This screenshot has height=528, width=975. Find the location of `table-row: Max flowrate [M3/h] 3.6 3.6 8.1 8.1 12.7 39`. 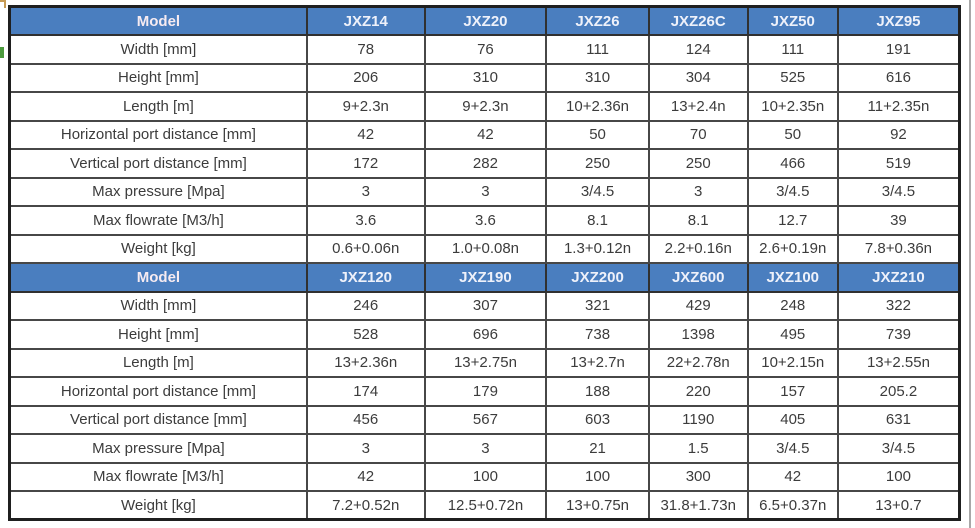

table-row: Max flowrate [M3/h] 3.6 3.6 8.1 8.1 12.7 39 is located at coordinates (484, 220).